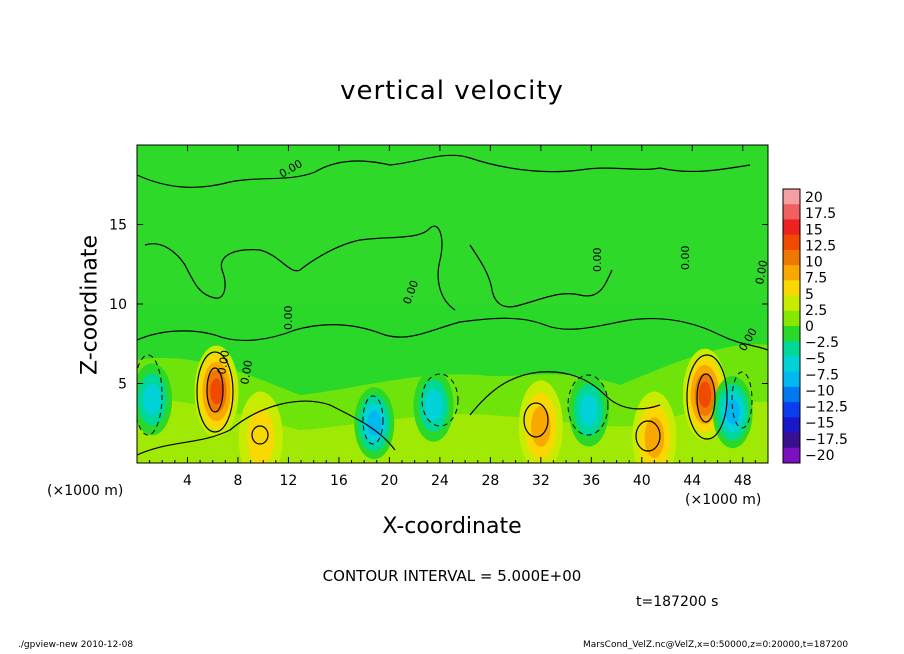  Describe the element at coordinates (826, 440) in the screenshot. I see `colorbar-label: −17.5` at that location.